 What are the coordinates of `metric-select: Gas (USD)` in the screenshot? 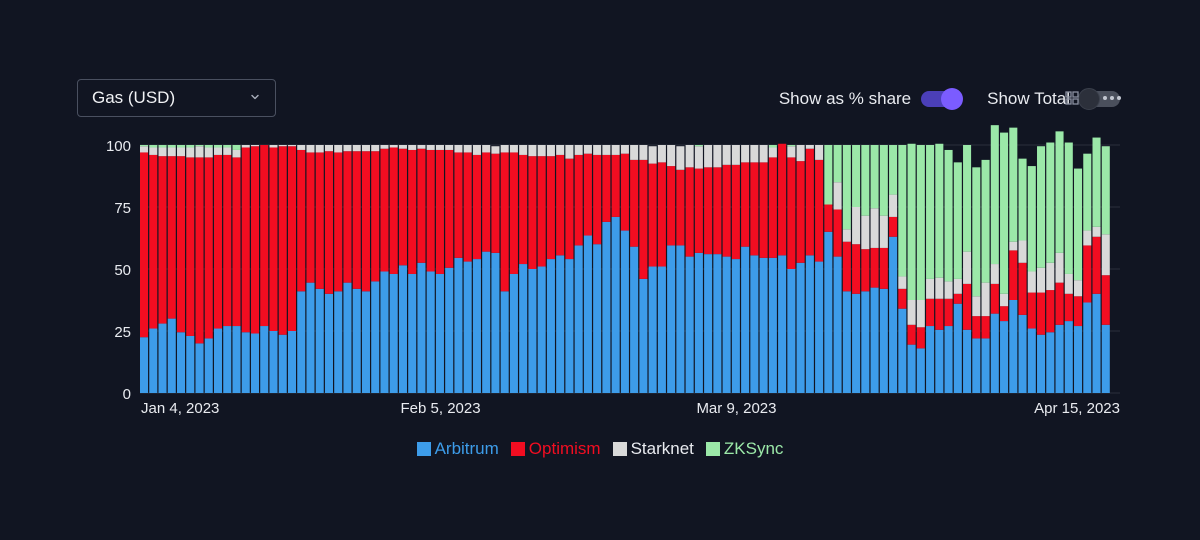 It's located at (176, 98).